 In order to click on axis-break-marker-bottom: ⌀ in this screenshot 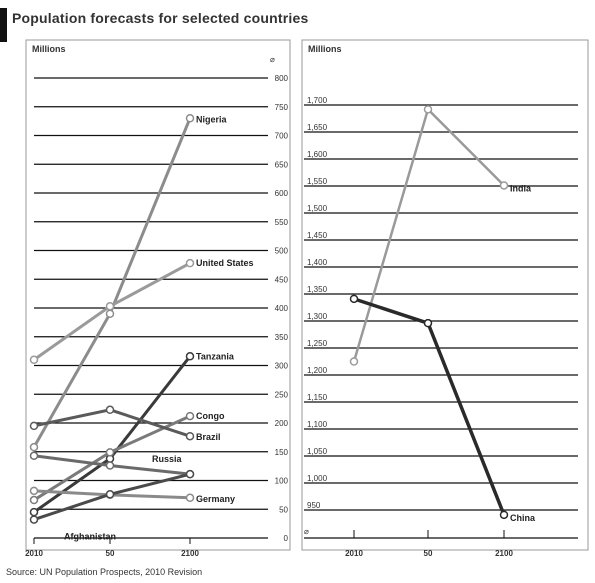, I will do `click(306, 531)`.